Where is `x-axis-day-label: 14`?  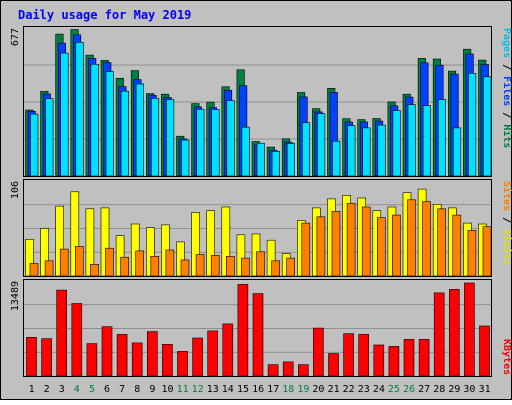
x-axis-day-label: 14 is located at coordinates (228, 389).